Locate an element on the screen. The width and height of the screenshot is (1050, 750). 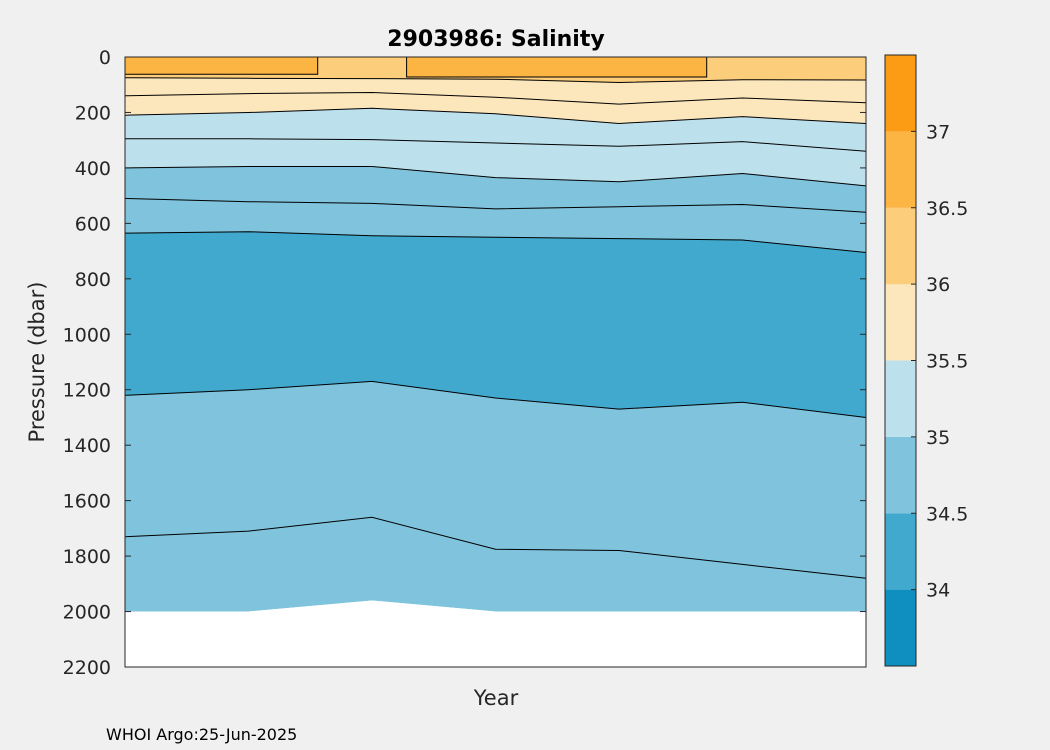
footer-note: WHOI Argo:25-Jun-2025 is located at coordinates (202, 734).